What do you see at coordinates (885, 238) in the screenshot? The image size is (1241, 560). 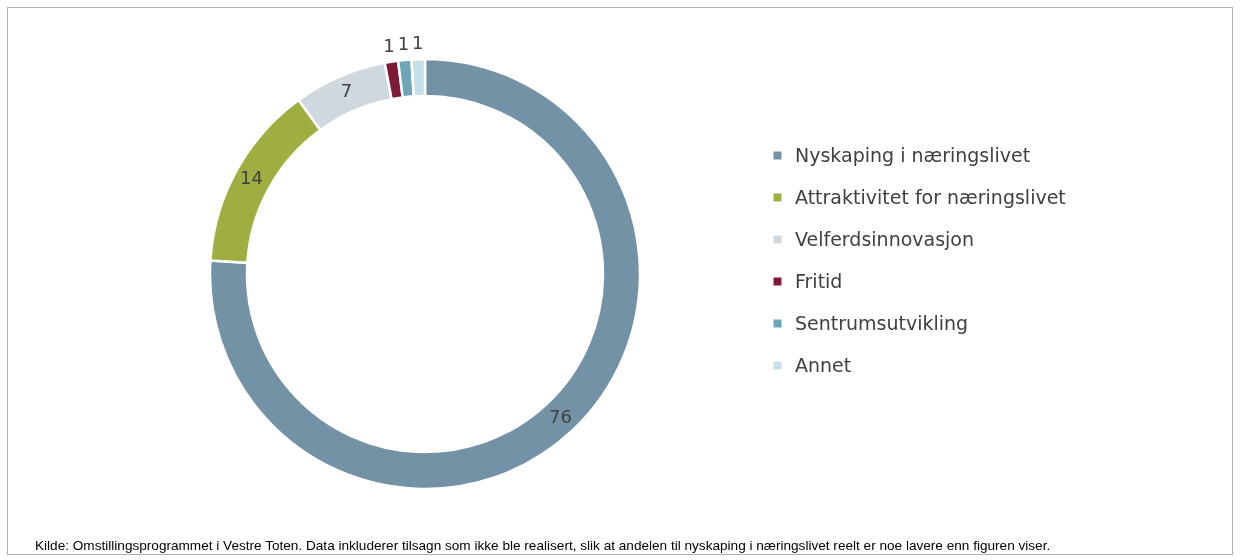 I see `legend-label: Velferdsinnovasjon` at bounding box center [885, 238].